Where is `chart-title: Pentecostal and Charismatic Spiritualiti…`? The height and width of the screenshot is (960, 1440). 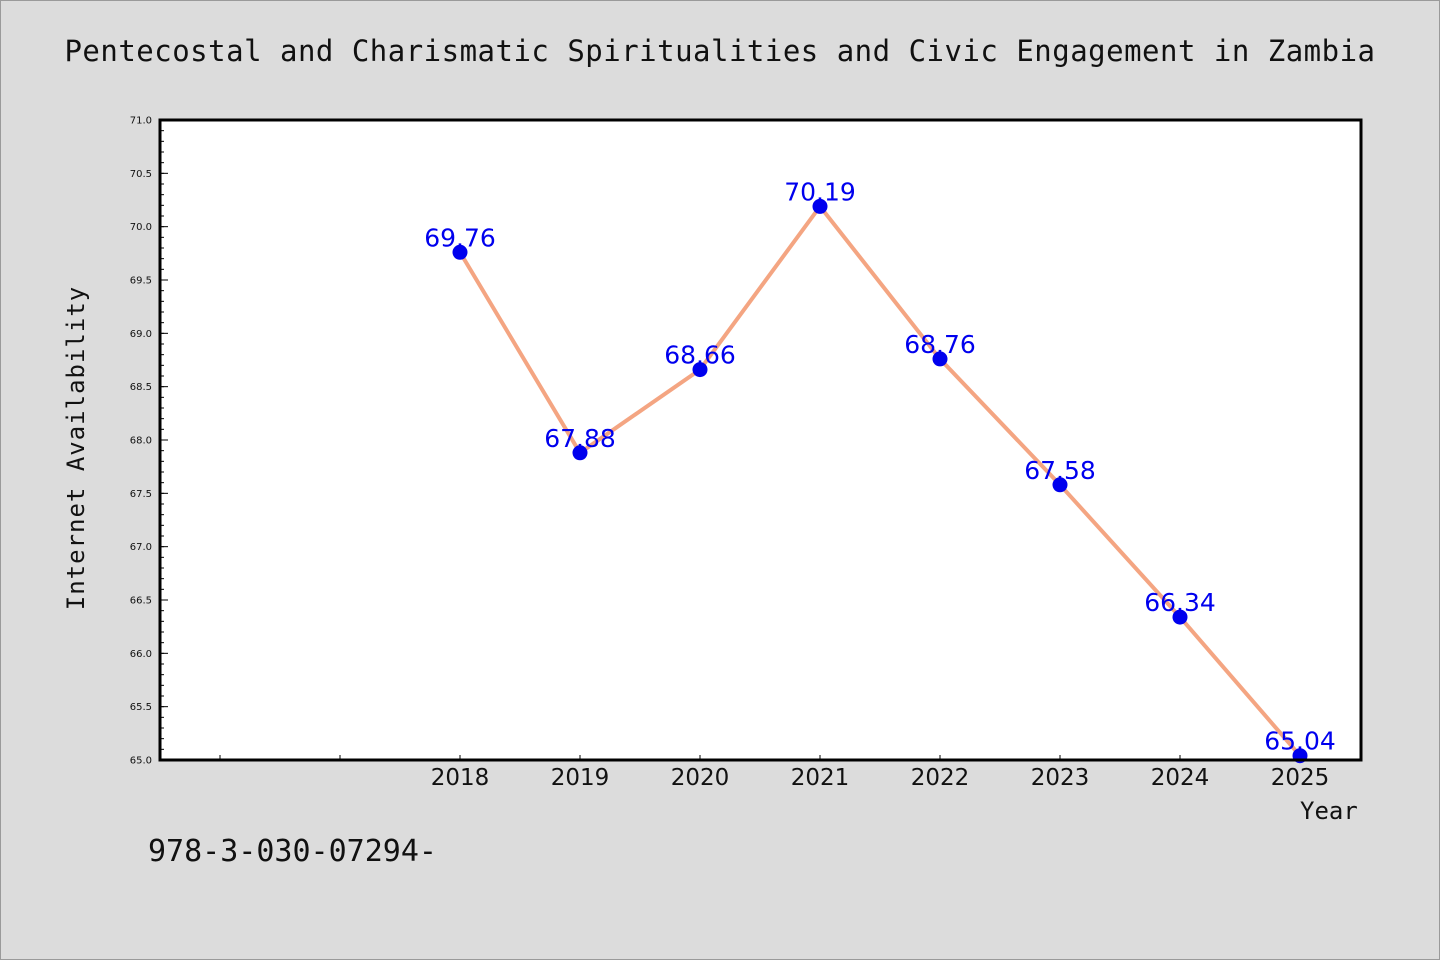
chart-title: Pentecostal and Charismatic Spiritualiti… is located at coordinates (720, 51).